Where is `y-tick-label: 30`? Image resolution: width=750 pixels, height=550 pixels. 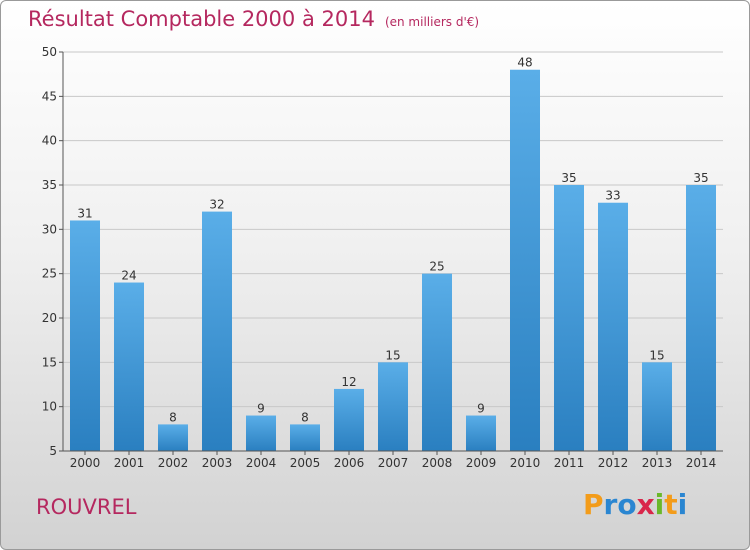 y-tick-label: 30 is located at coordinates (49, 229).